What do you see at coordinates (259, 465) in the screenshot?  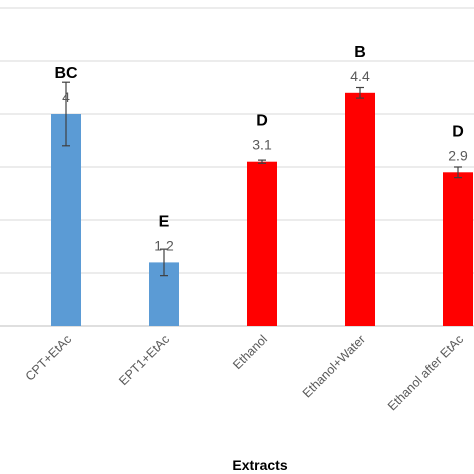 I see `x-axis-title: Extracts` at bounding box center [259, 465].